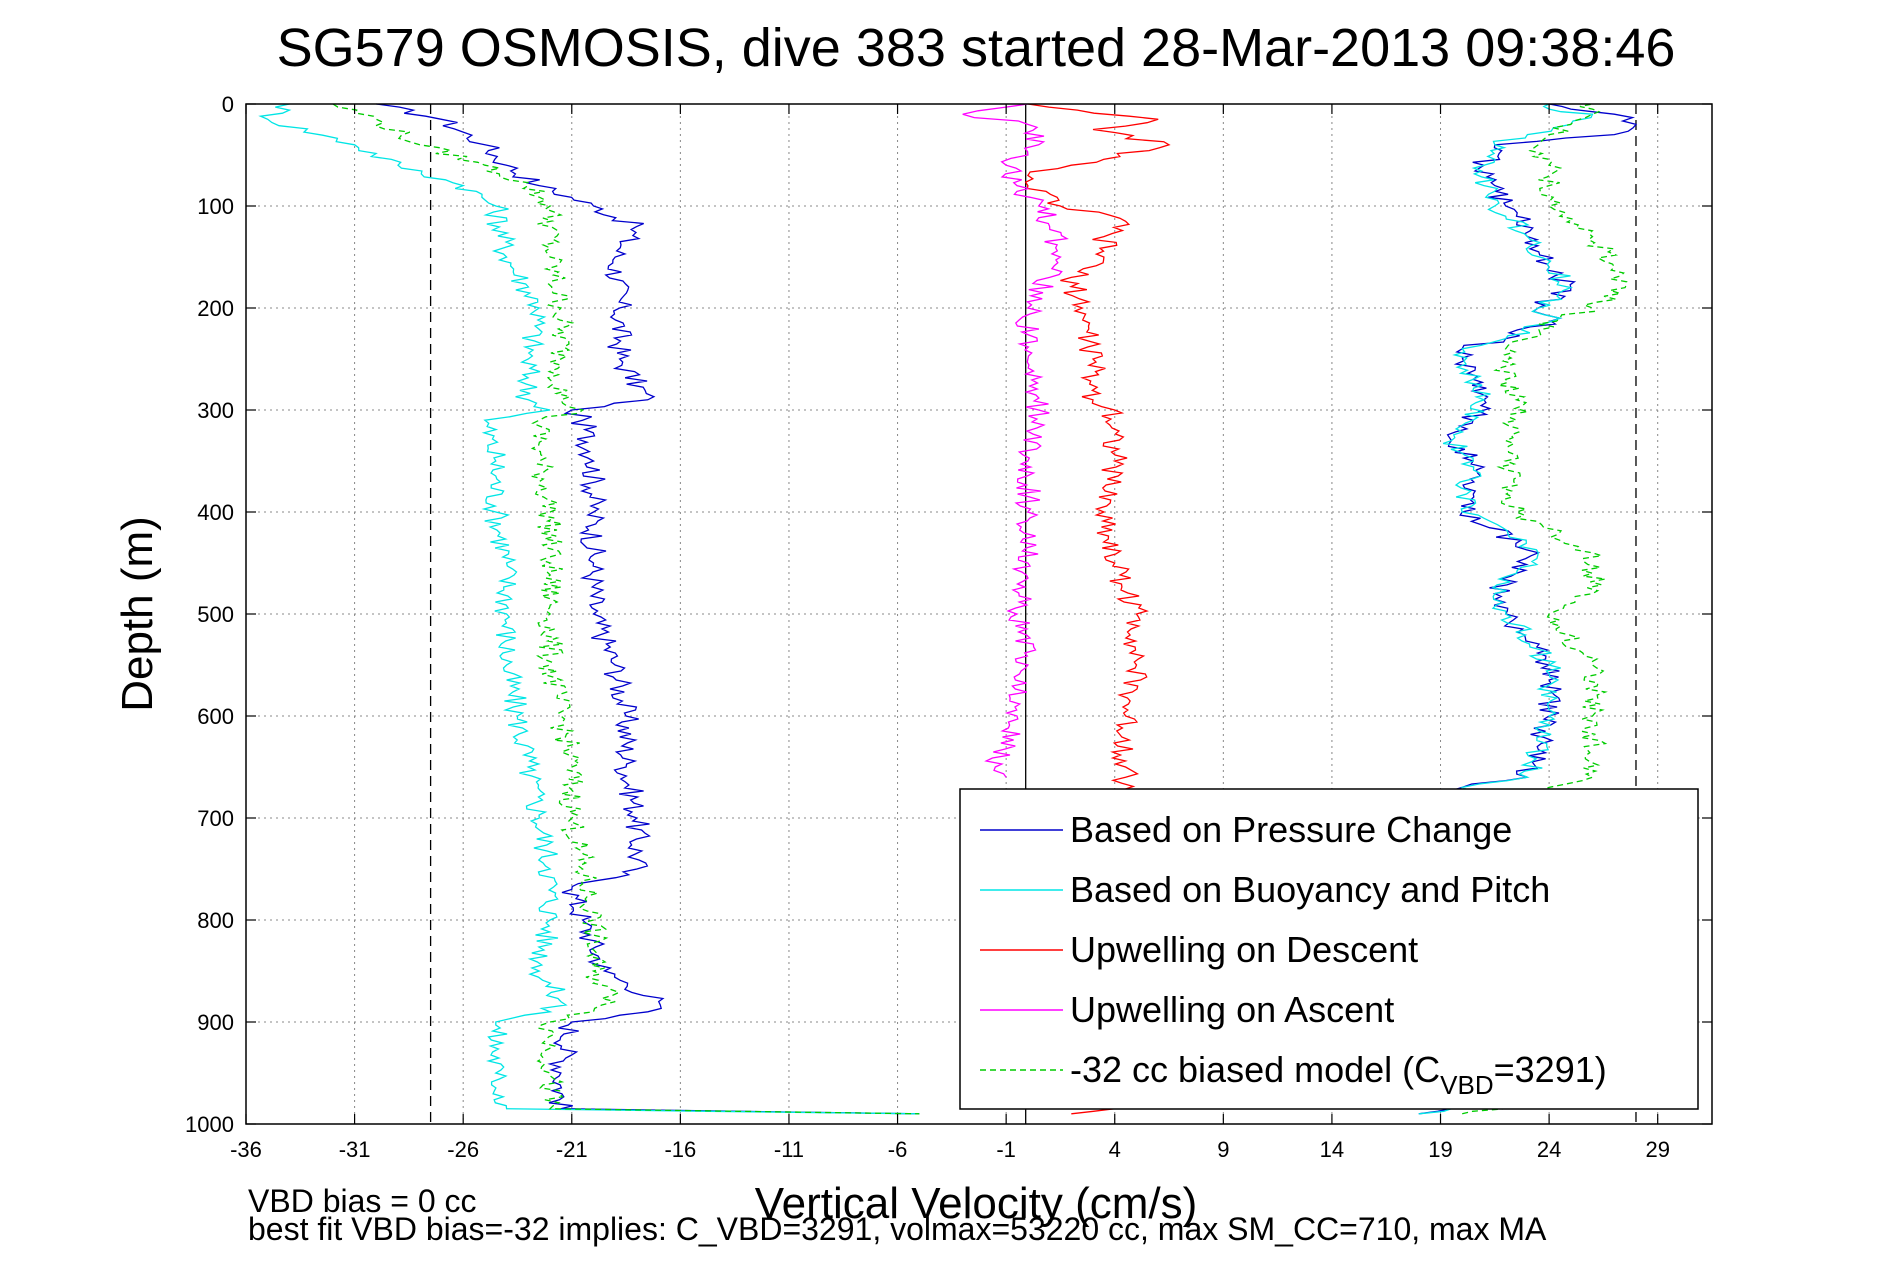  What do you see at coordinates (246, 1149) in the screenshot?
I see `x-tick-label: -36` at bounding box center [246, 1149].